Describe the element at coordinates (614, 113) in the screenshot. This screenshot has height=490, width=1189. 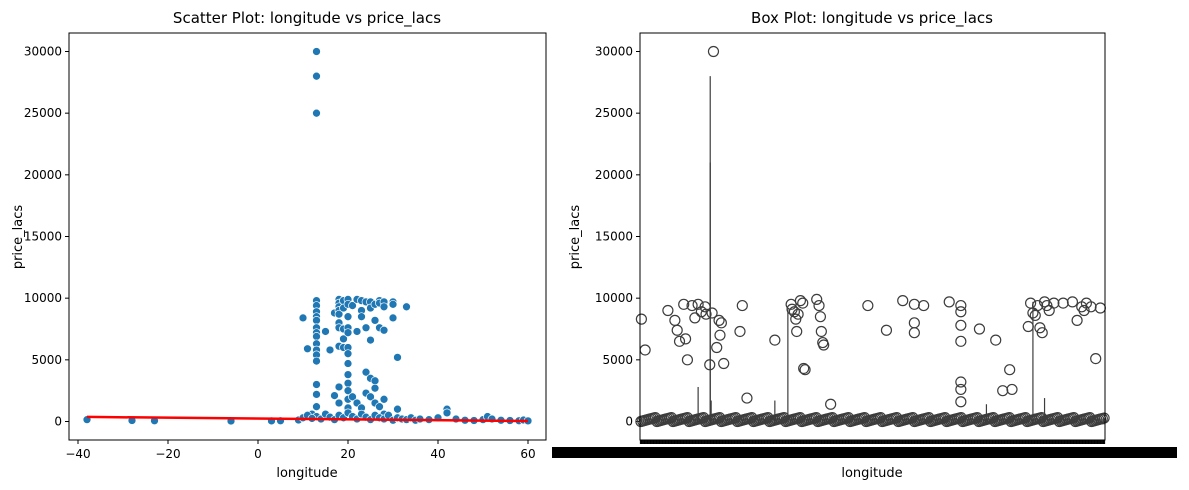
I see `y-tick-label: 25000` at that location.